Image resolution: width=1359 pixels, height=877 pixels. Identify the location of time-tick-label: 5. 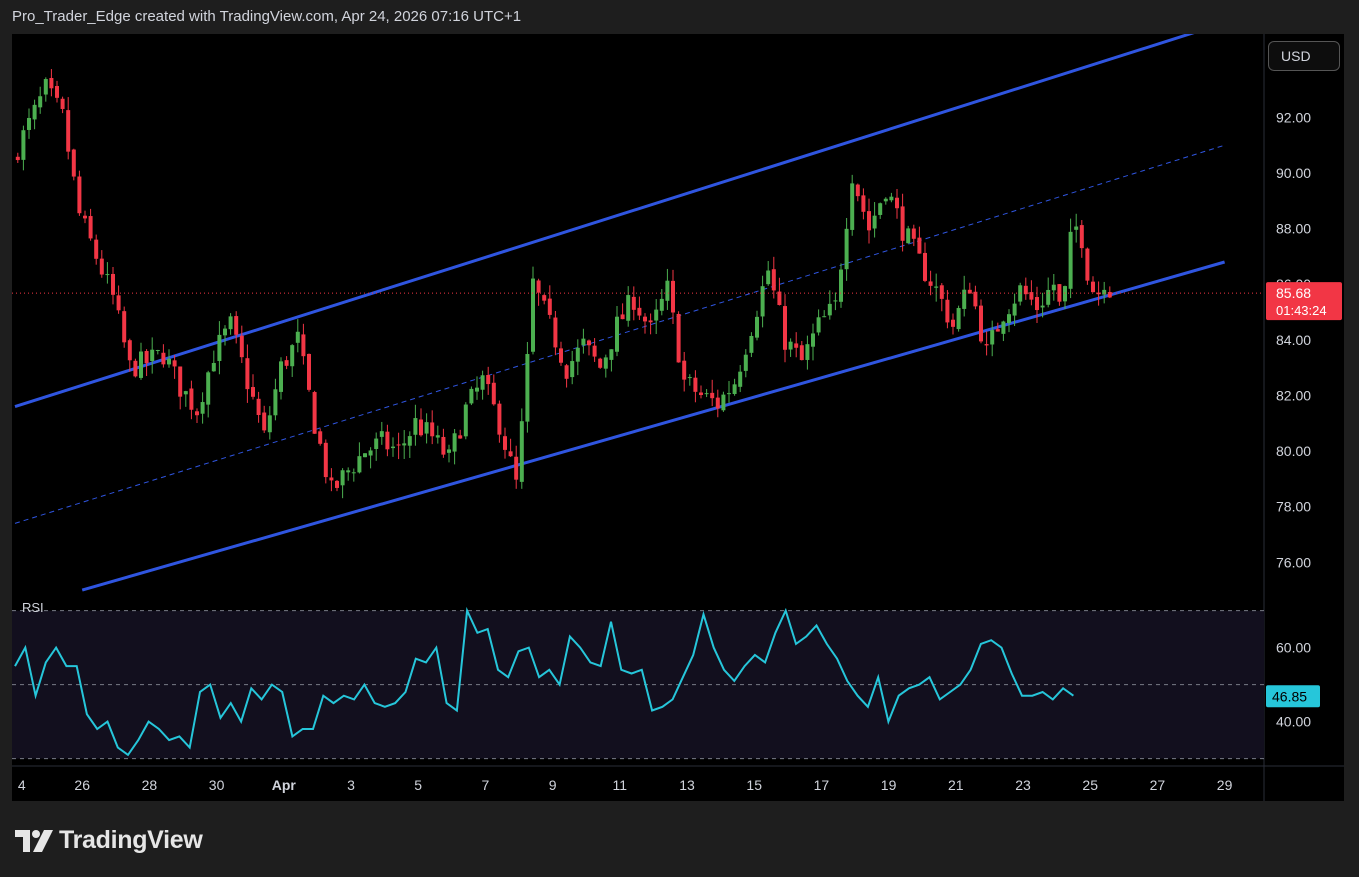
(418, 785).